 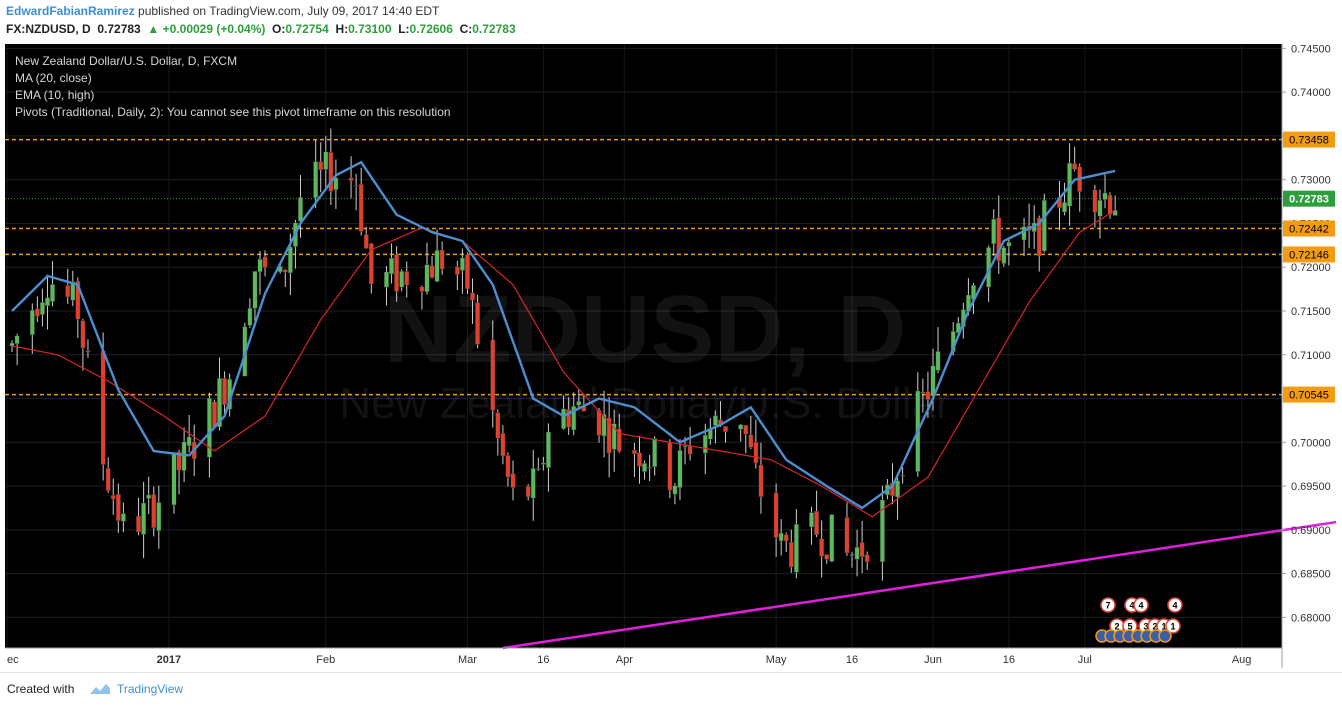 I want to click on tradingview-logo-icon, so click(x=100, y=689).